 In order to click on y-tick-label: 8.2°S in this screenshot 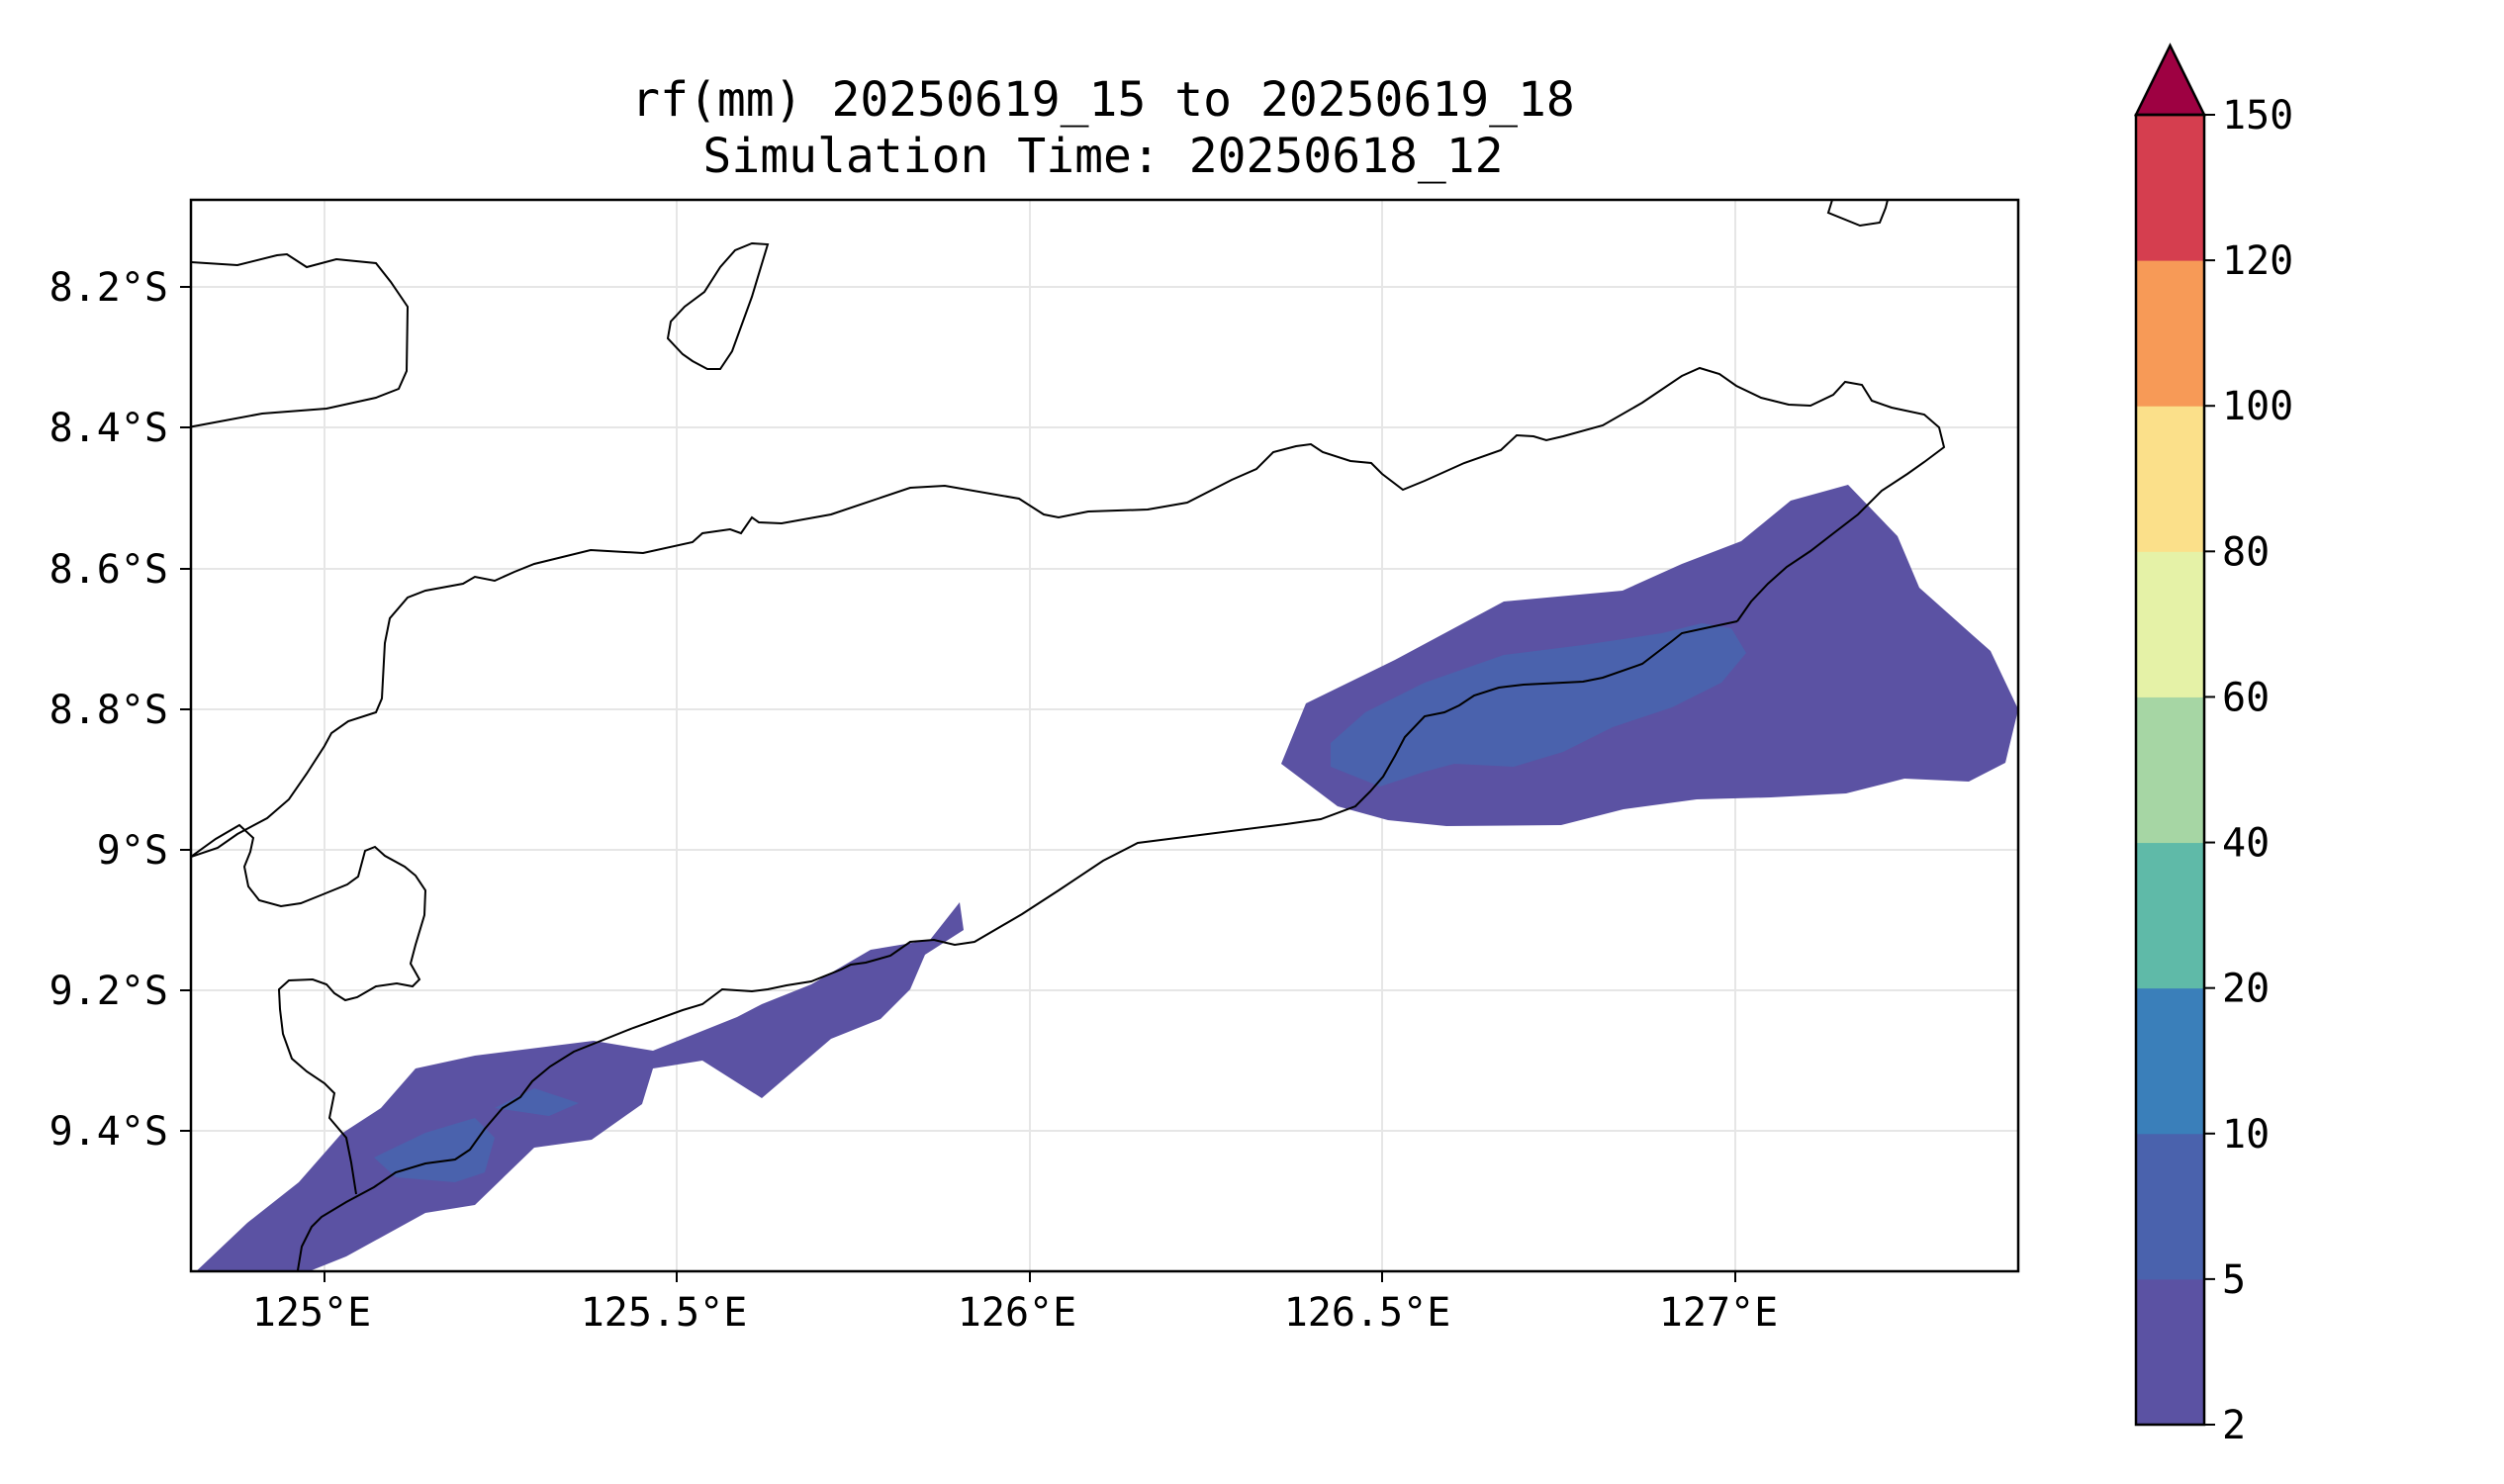, I will do `click(108, 288)`.